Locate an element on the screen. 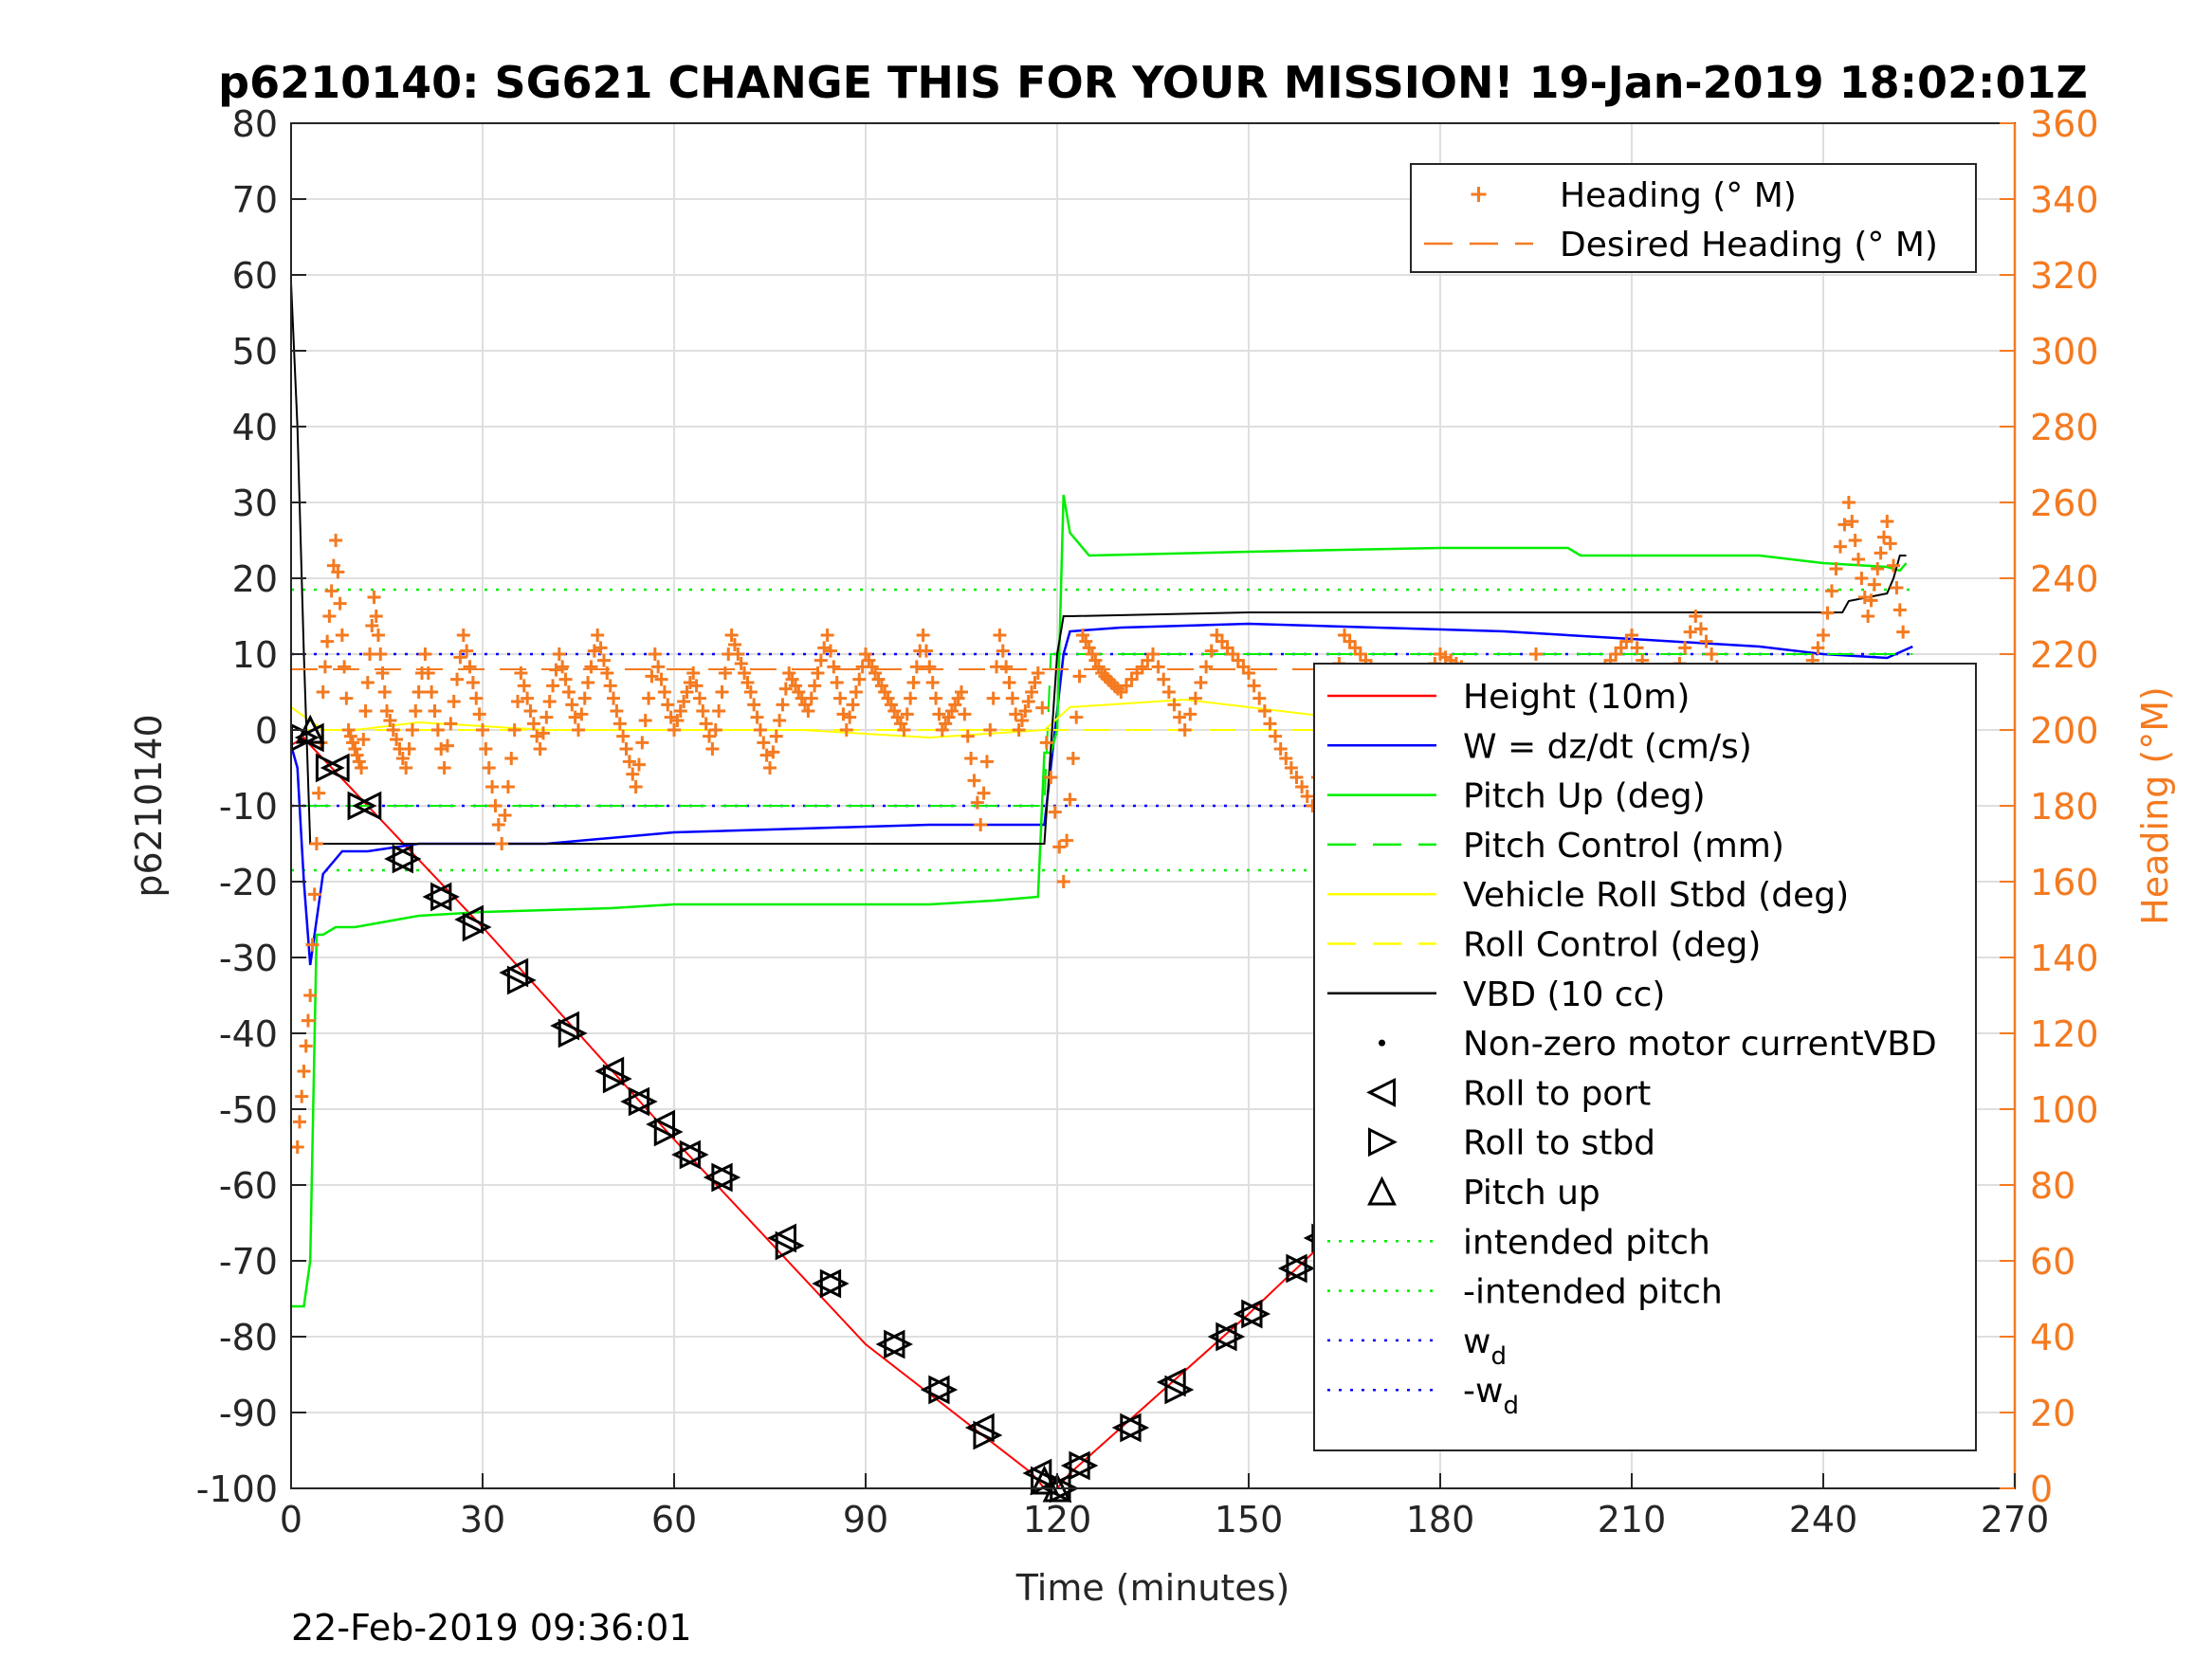 This screenshot has height=1659, width=2212. y-right-tick-label: 300 is located at coordinates (2064, 352).